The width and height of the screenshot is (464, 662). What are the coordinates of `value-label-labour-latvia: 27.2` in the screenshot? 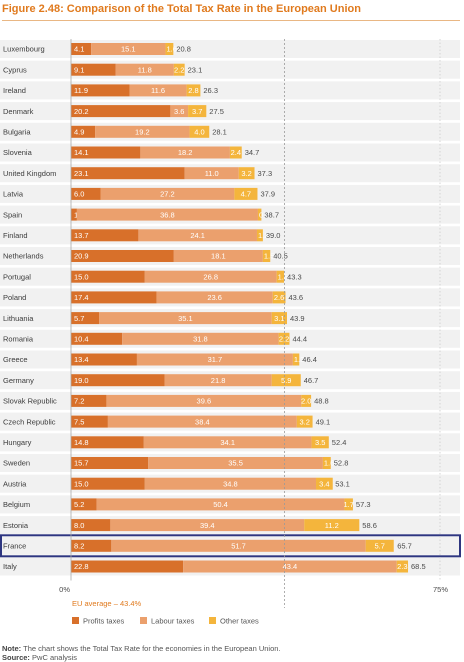 It's located at (167, 194).